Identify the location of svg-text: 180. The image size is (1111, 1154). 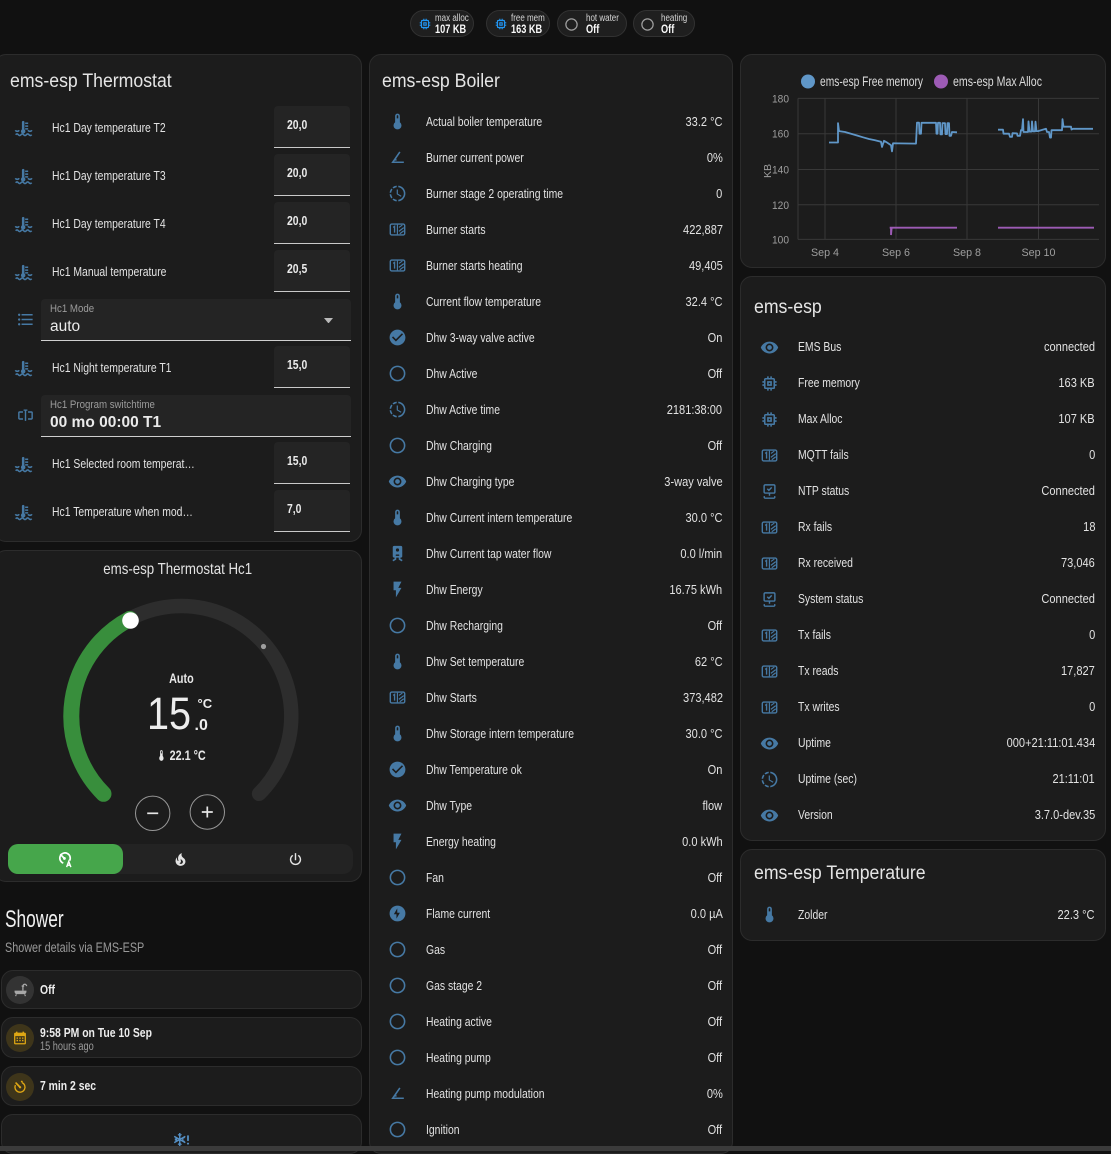
(780, 99).